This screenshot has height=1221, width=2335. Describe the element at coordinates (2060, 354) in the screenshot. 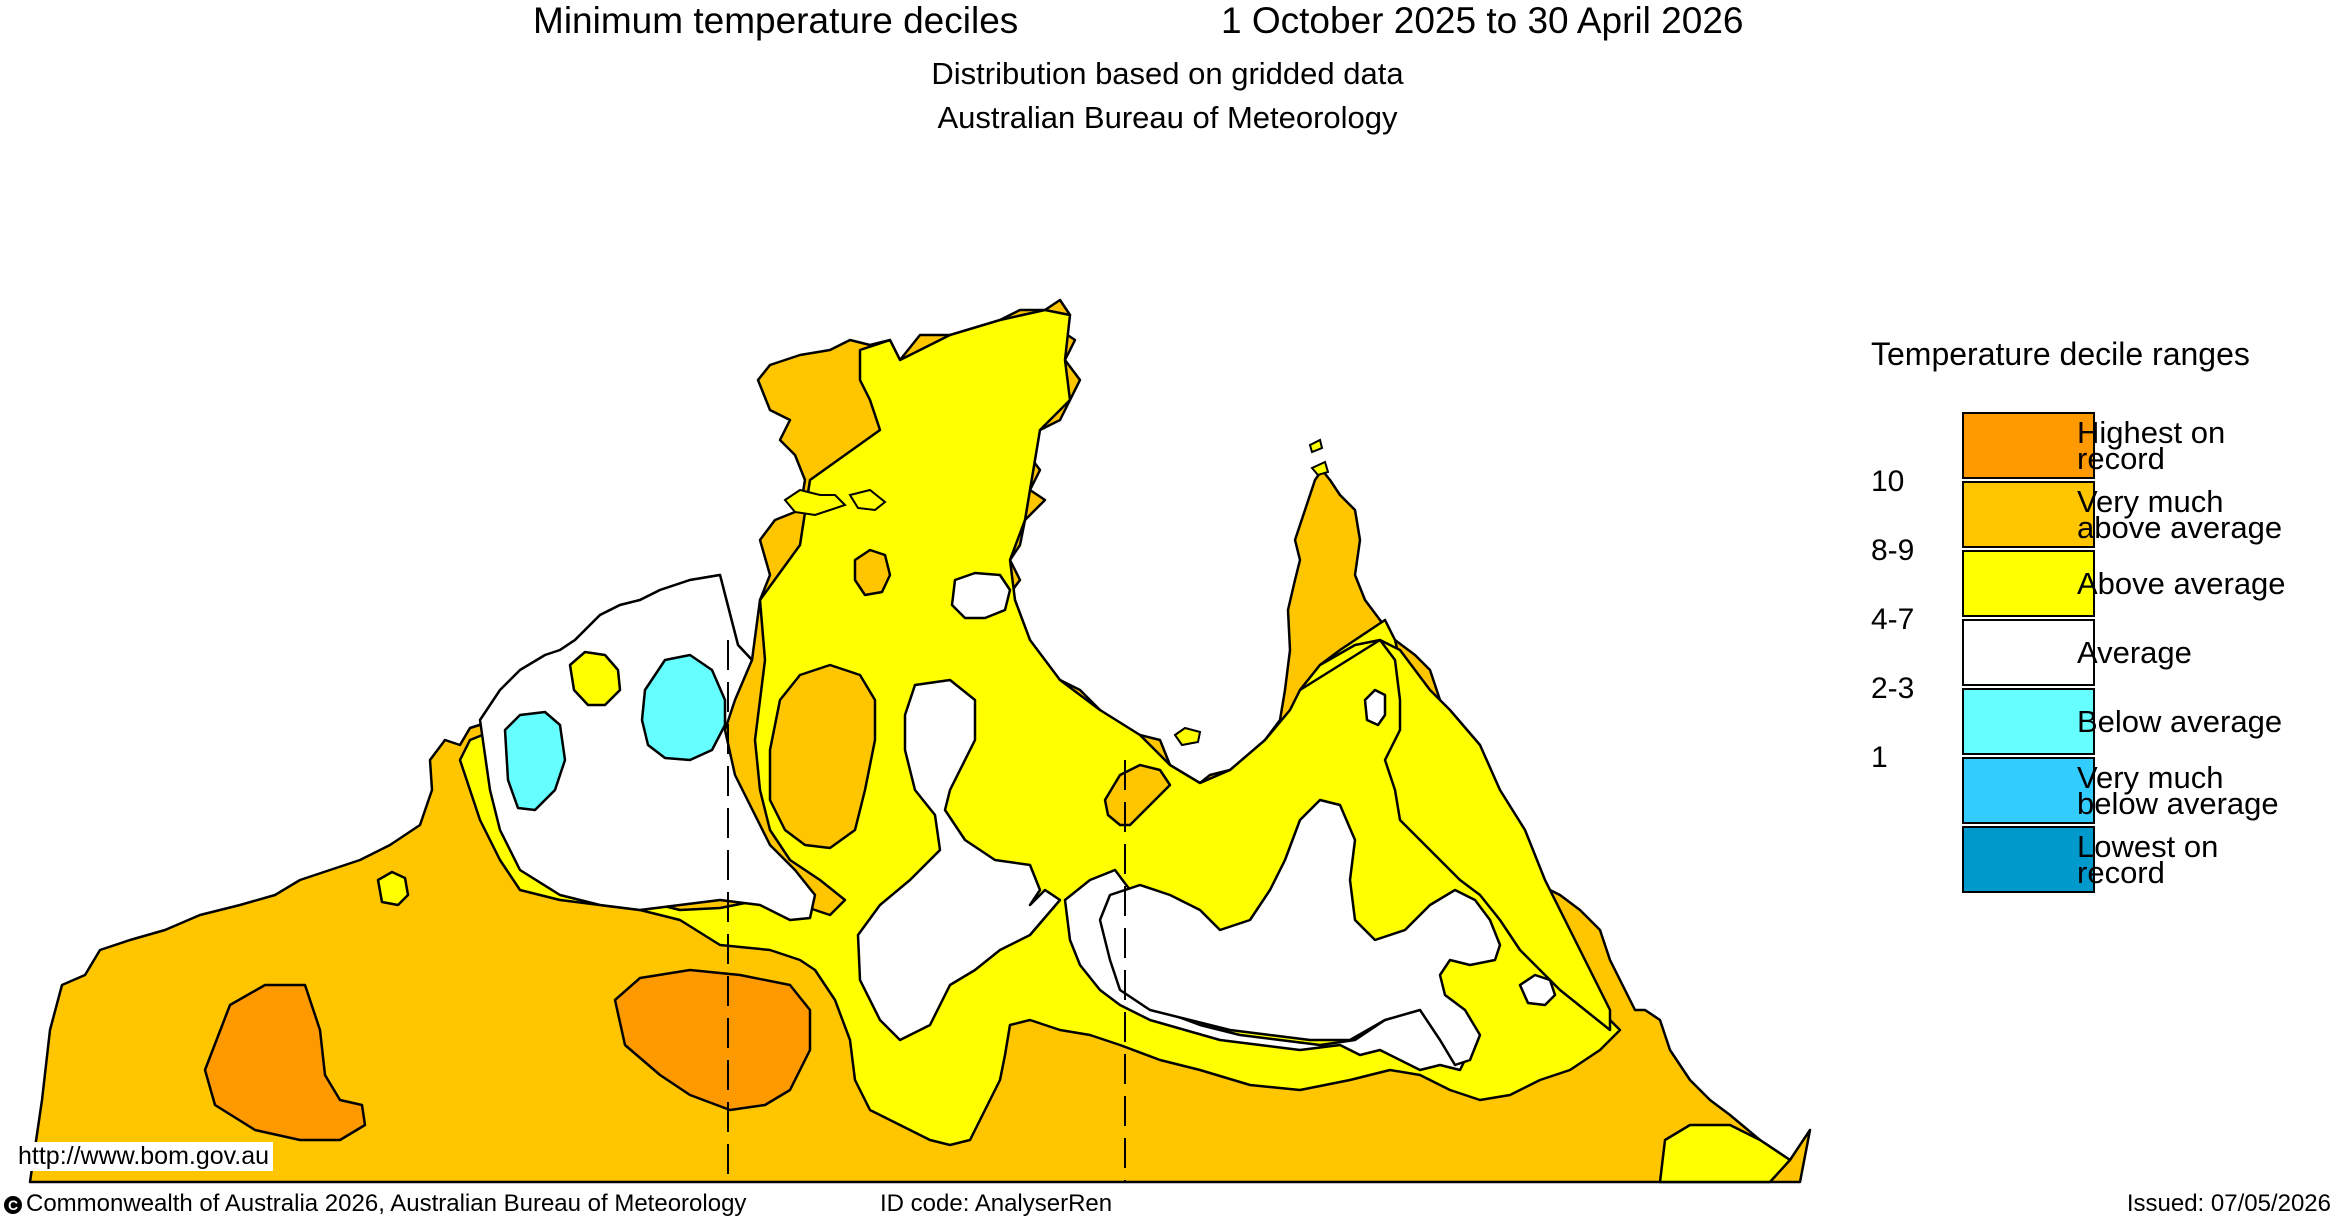

I see `legend-title: Temperature decile ranges` at that location.